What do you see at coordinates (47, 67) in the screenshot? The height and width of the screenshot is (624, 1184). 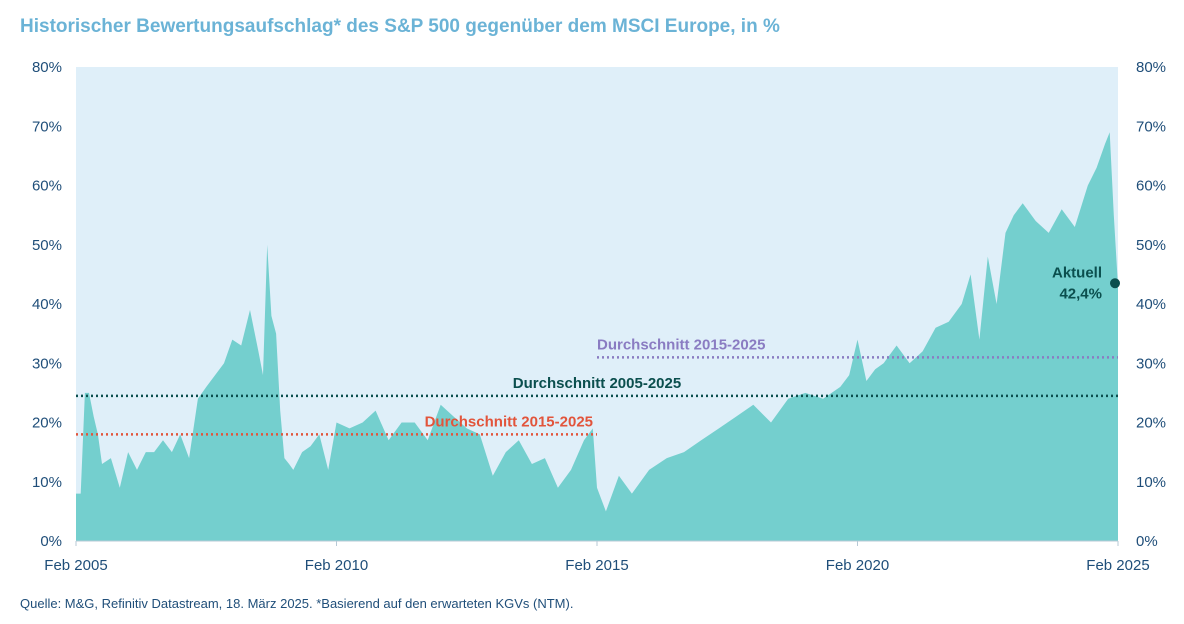 I see `y-tick-label-left: 80%` at bounding box center [47, 67].